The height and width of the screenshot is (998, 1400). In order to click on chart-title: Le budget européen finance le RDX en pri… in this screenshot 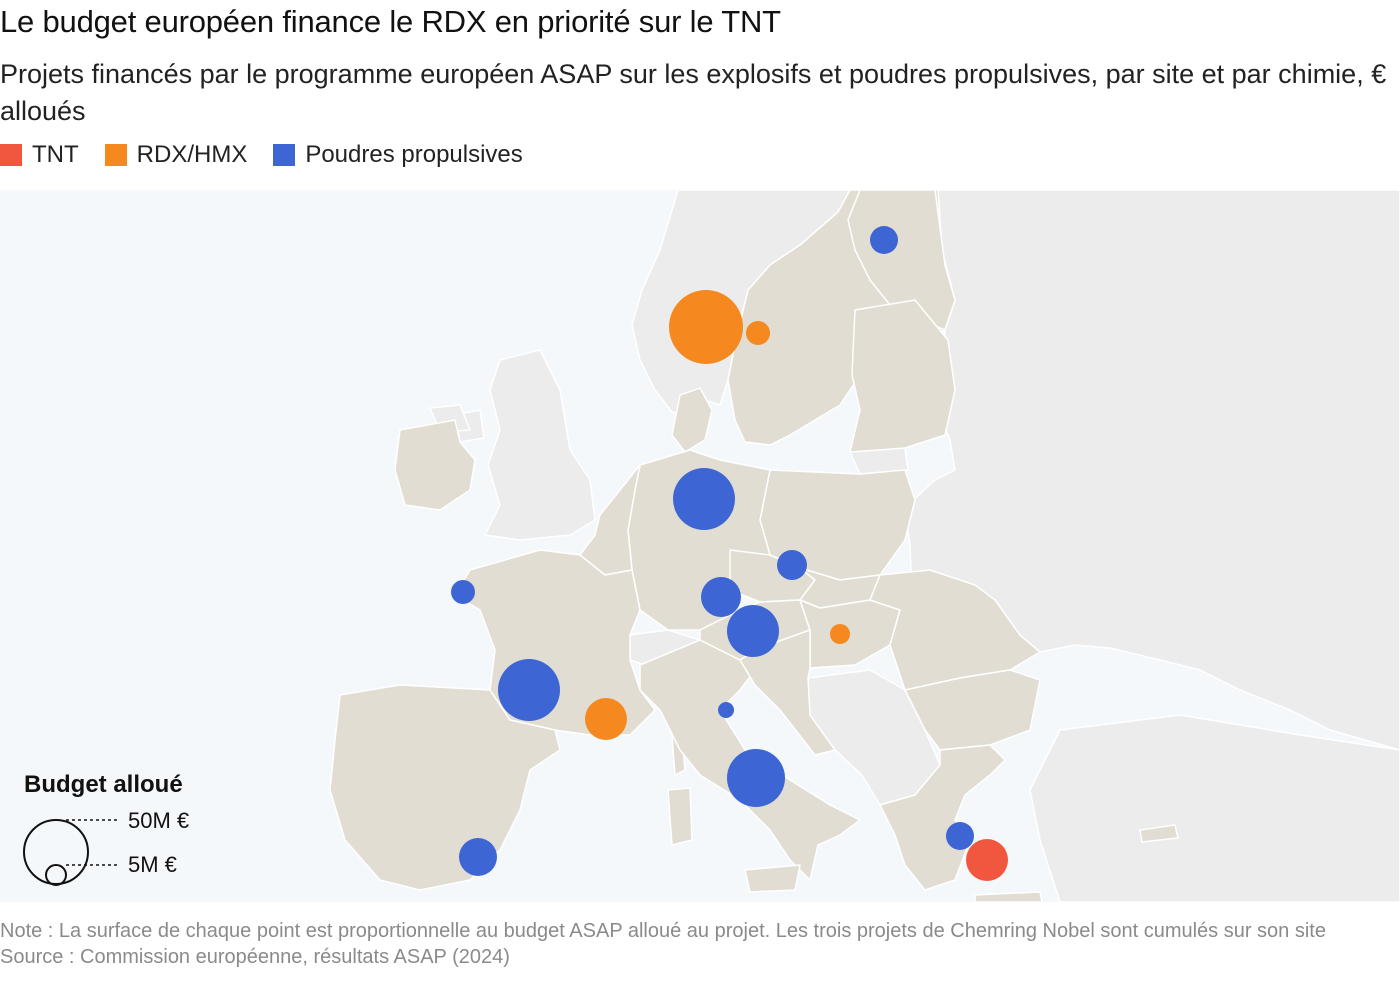, I will do `click(390, 21)`.